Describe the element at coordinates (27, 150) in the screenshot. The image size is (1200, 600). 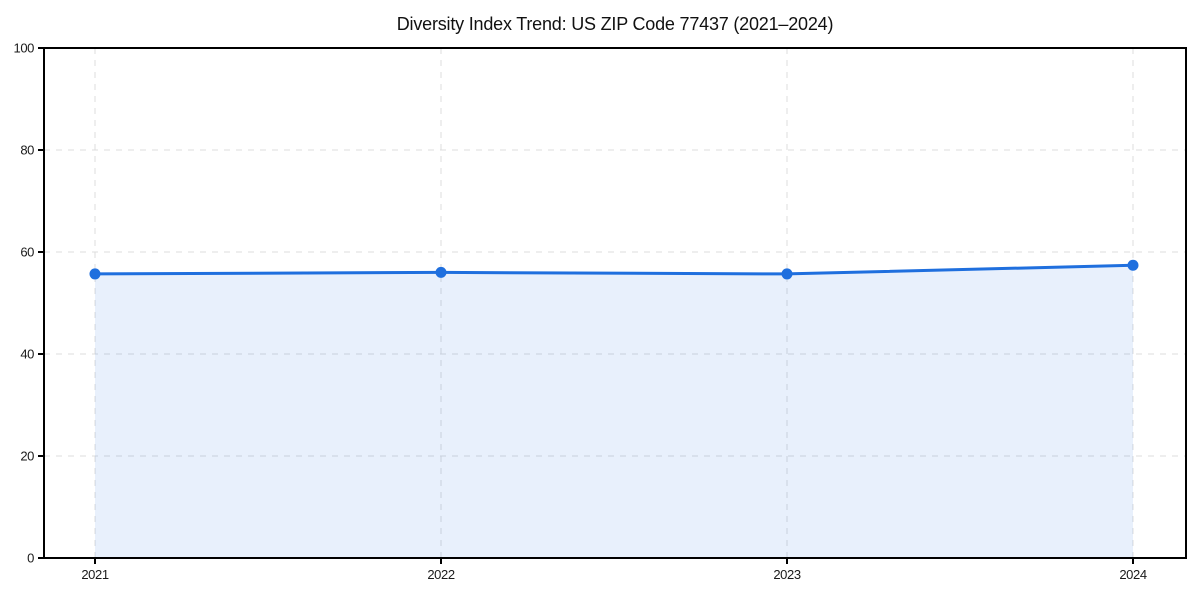
I see `y-tick-label: 80` at that location.